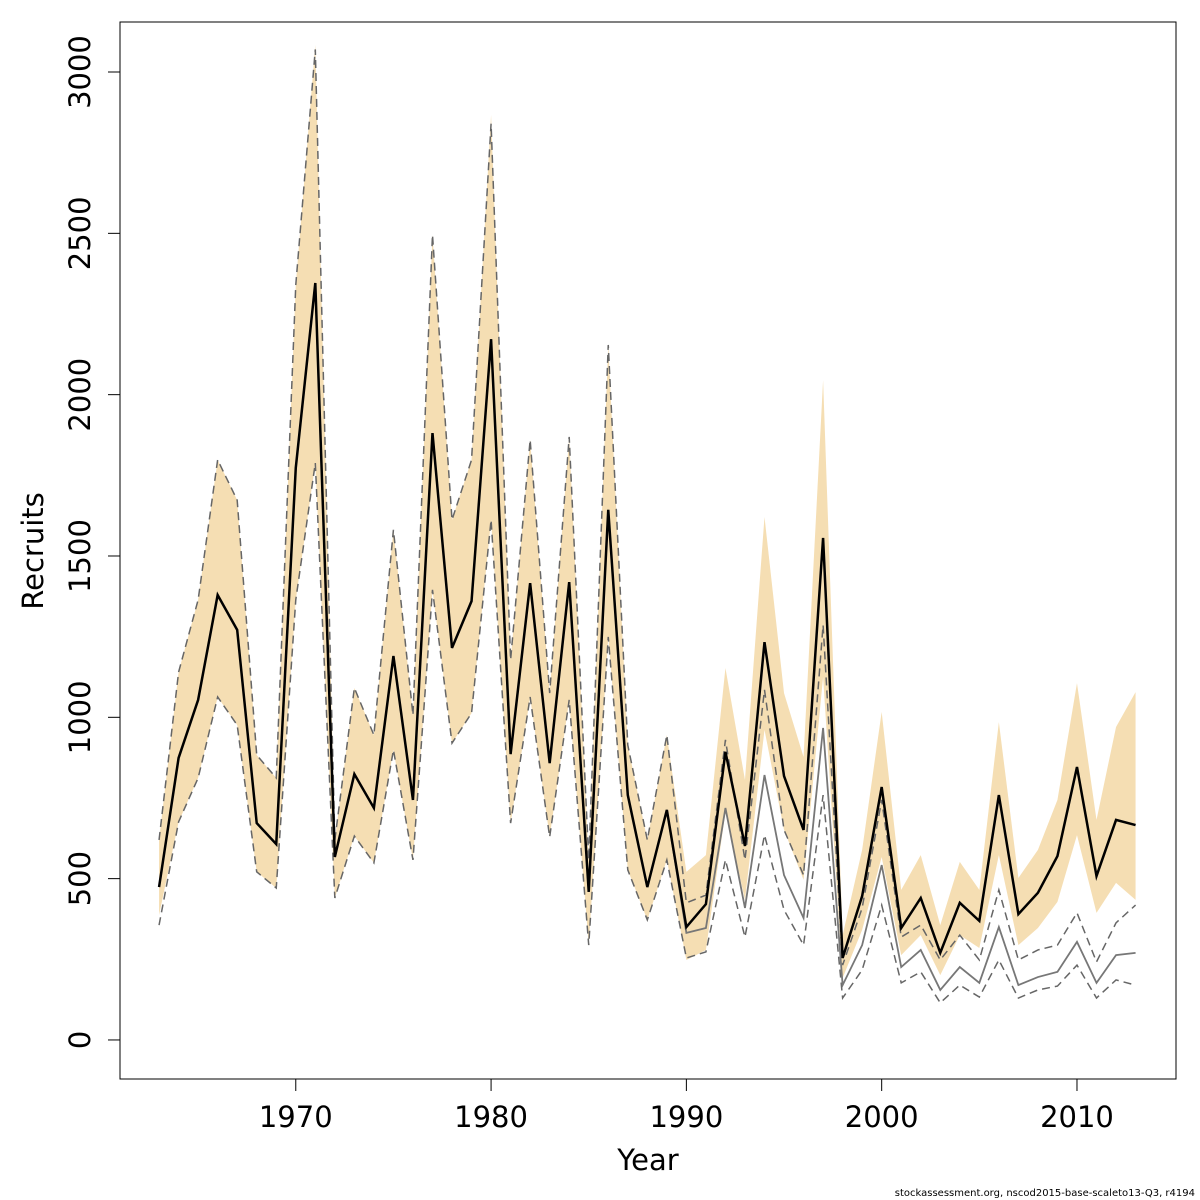  Describe the element at coordinates (80, 556) in the screenshot. I see `y-tick-label: 1500` at that location.